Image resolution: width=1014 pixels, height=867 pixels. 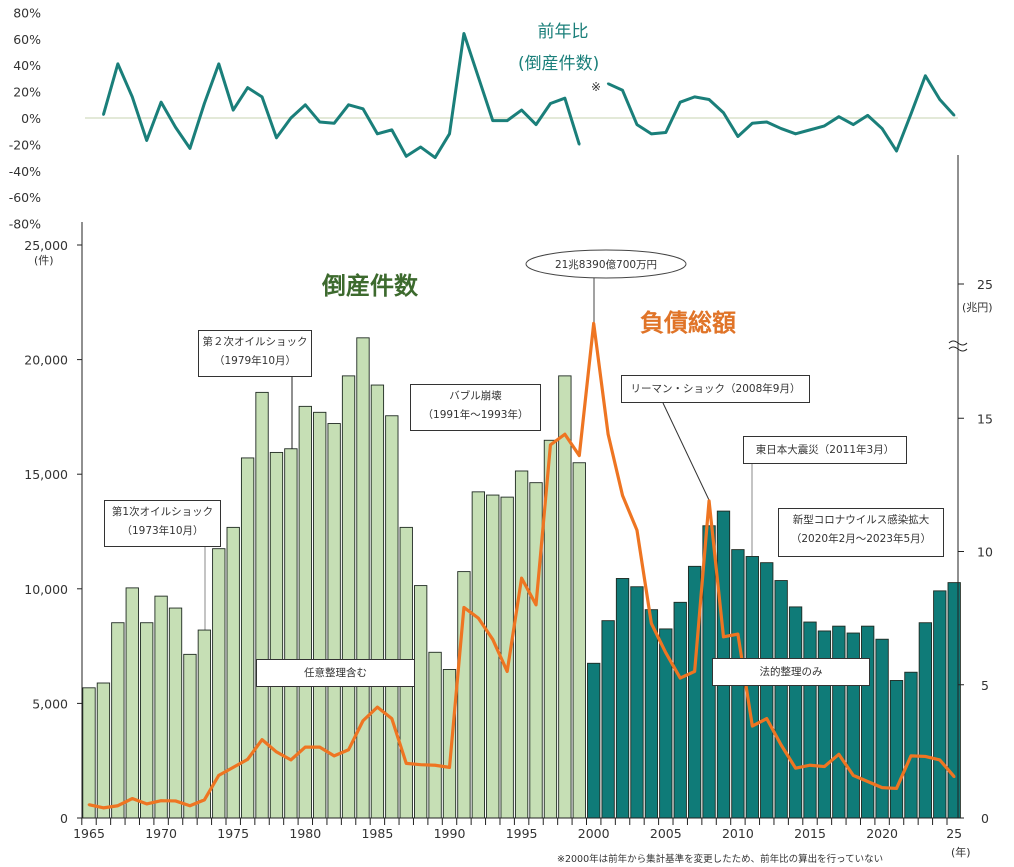 I want to click on yoy-point-1984, so click(x=363, y=108).